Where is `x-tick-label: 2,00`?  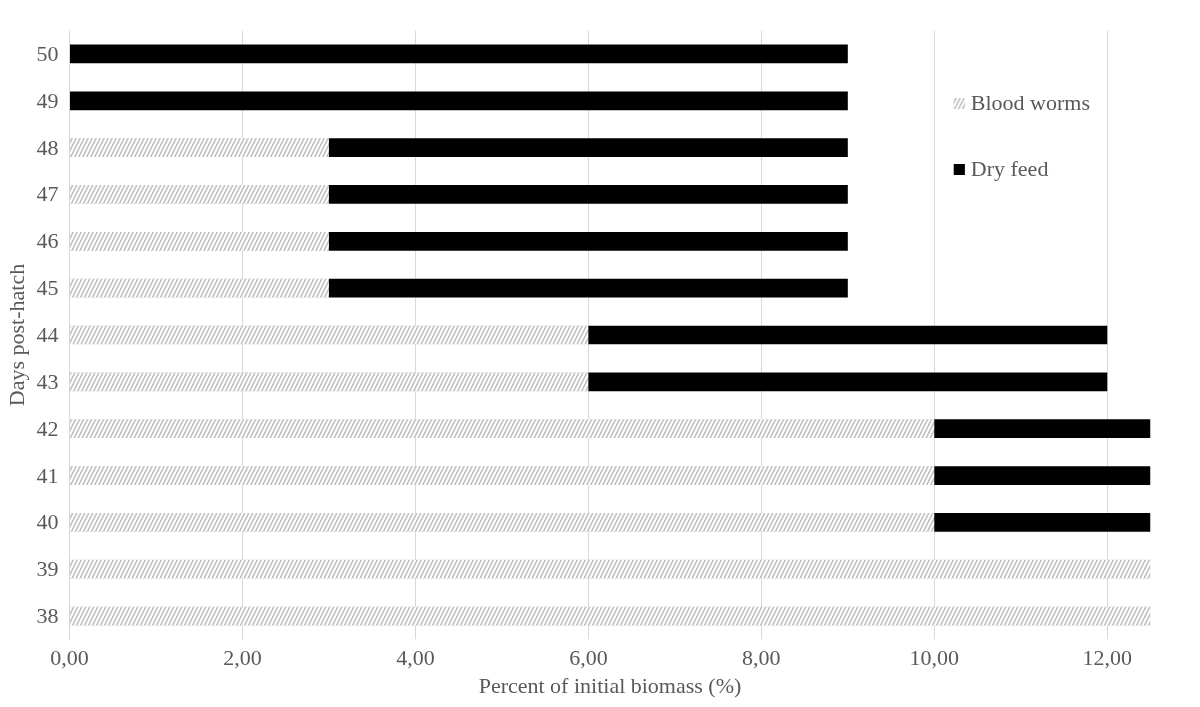
x-tick-label: 2,00 is located at coordinates (242, 657).